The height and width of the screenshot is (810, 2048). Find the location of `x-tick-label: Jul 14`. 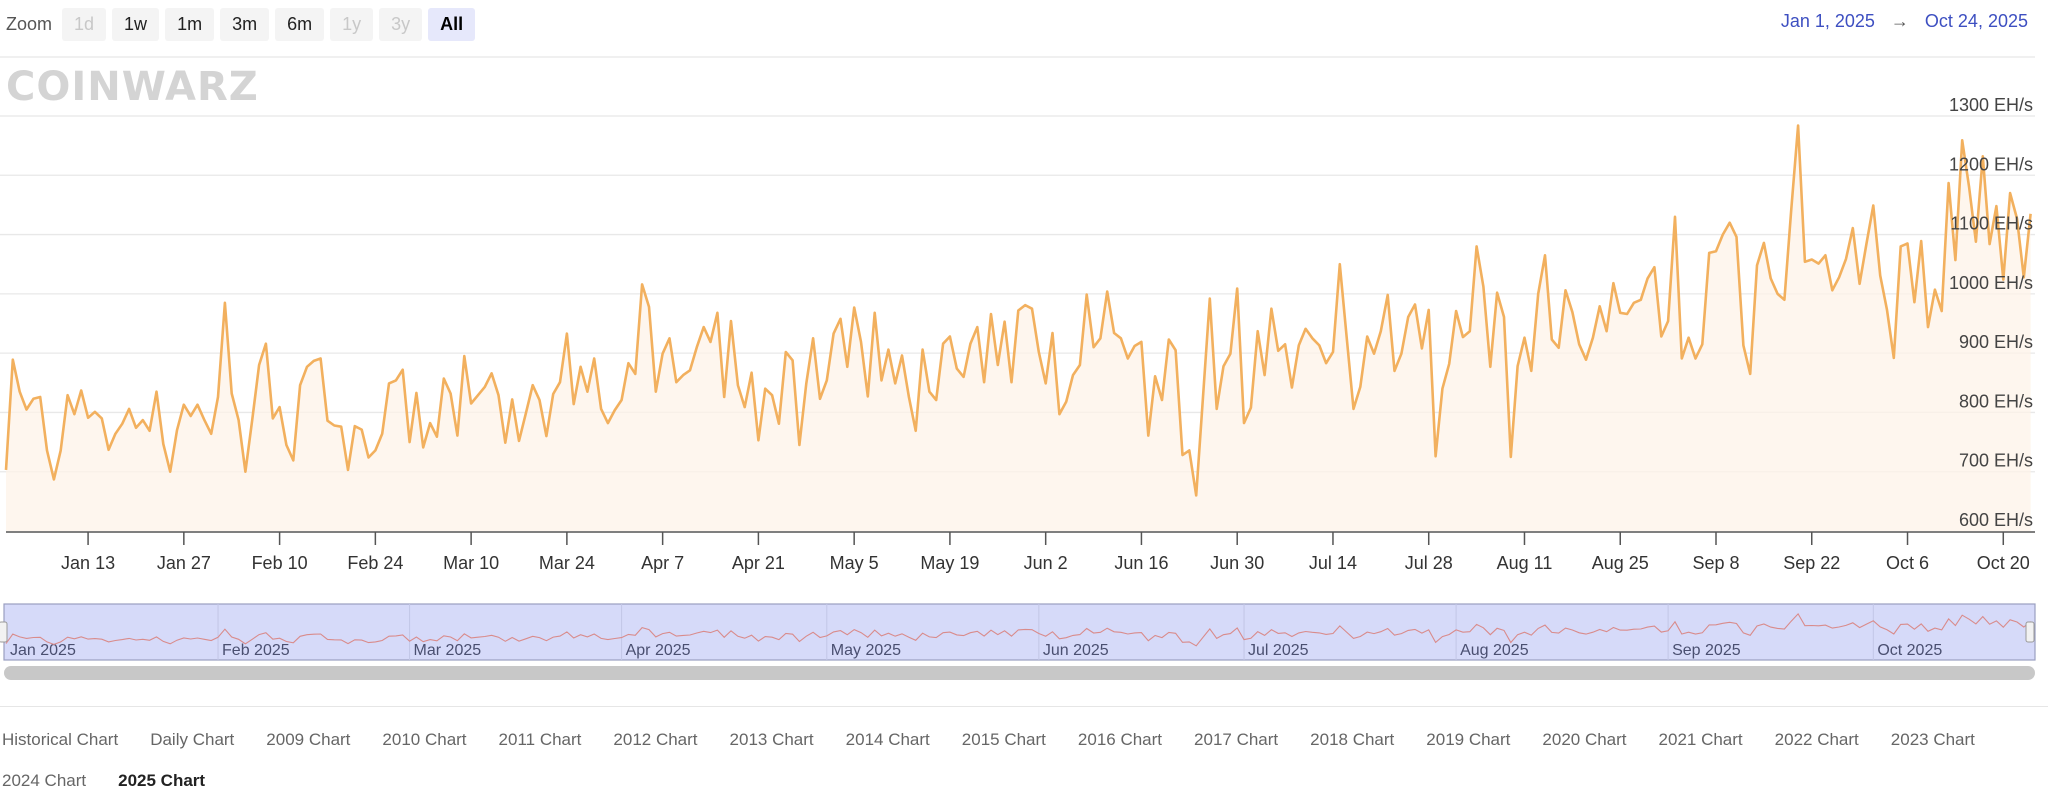

x-tick-label: Jul 14 is located at coordinates (1333, 563).